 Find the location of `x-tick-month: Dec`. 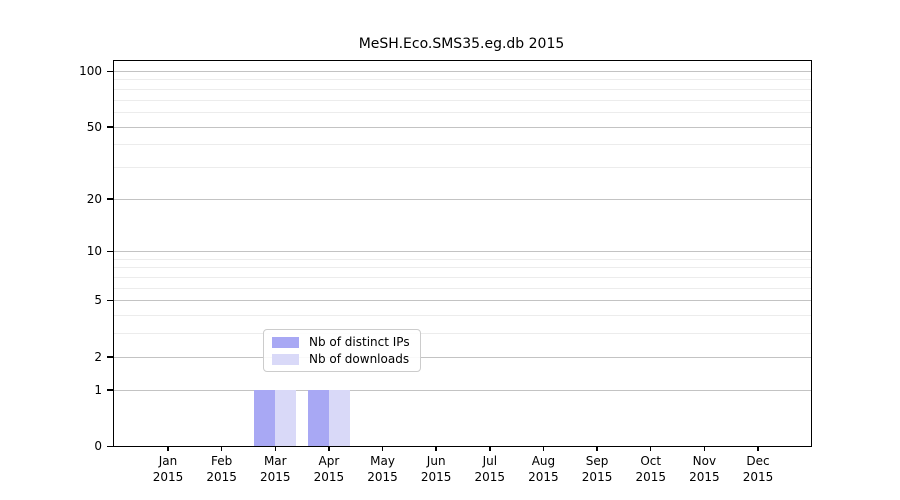

x-tick-month: Dec is located at coordinates (758, 461).